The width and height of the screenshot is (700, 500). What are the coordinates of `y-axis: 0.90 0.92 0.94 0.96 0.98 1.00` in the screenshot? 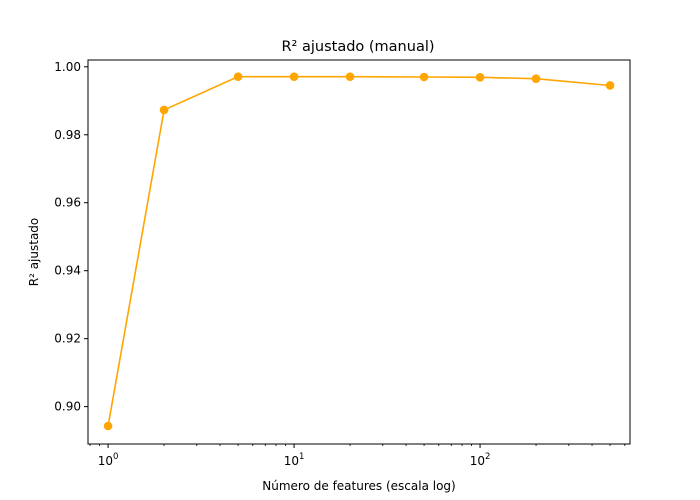 It's located at (71, 237).